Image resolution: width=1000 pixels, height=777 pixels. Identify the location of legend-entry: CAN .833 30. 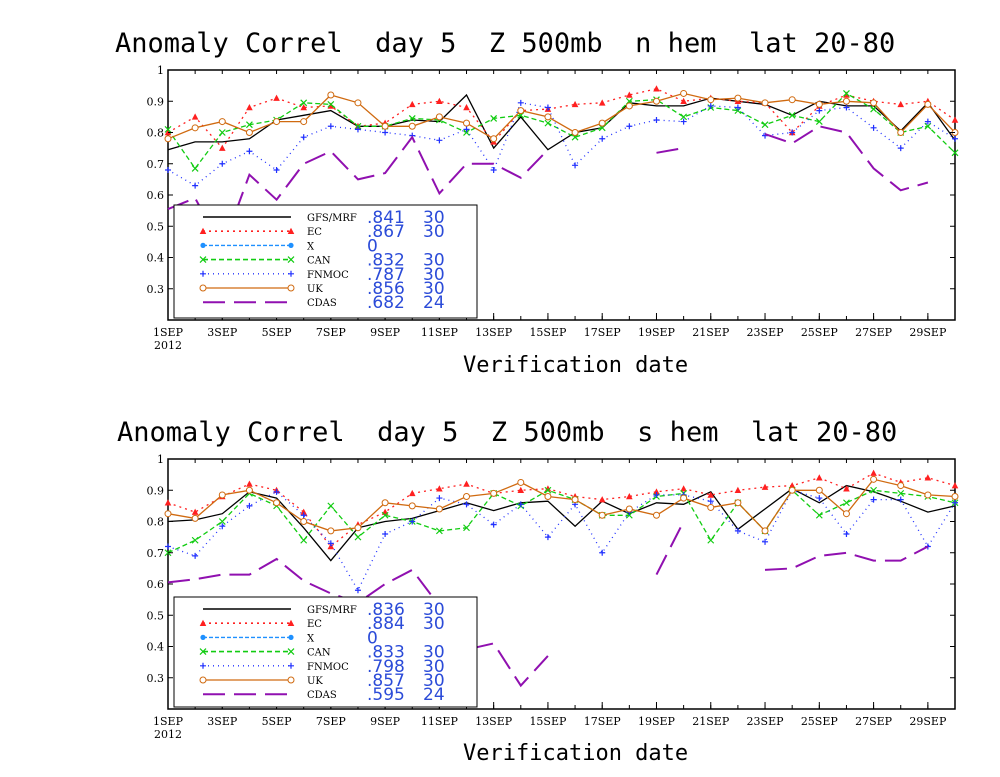
(322, 653).